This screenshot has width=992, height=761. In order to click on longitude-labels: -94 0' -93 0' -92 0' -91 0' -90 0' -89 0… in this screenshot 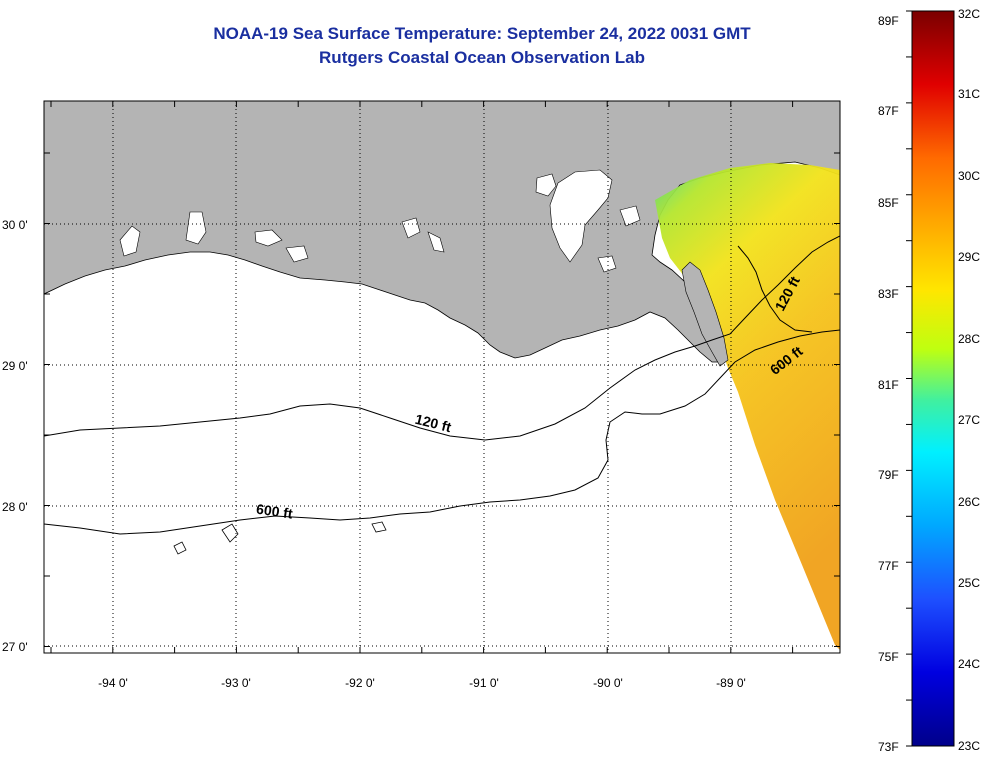, I will do `click(422, 683)`.